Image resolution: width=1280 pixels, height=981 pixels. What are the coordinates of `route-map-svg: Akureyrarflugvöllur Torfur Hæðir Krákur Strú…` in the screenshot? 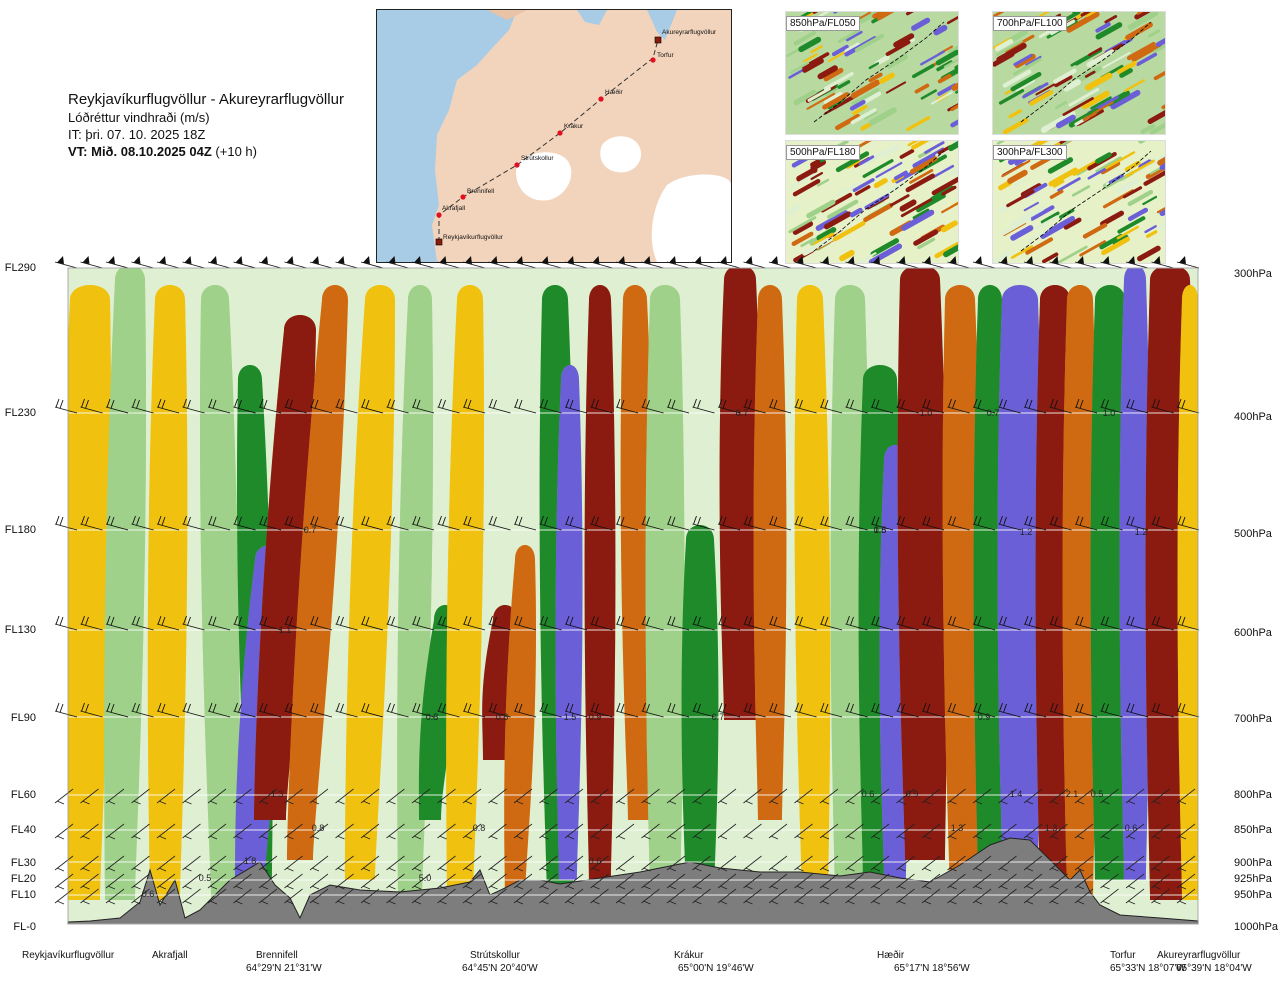 It's located at (554, 136).